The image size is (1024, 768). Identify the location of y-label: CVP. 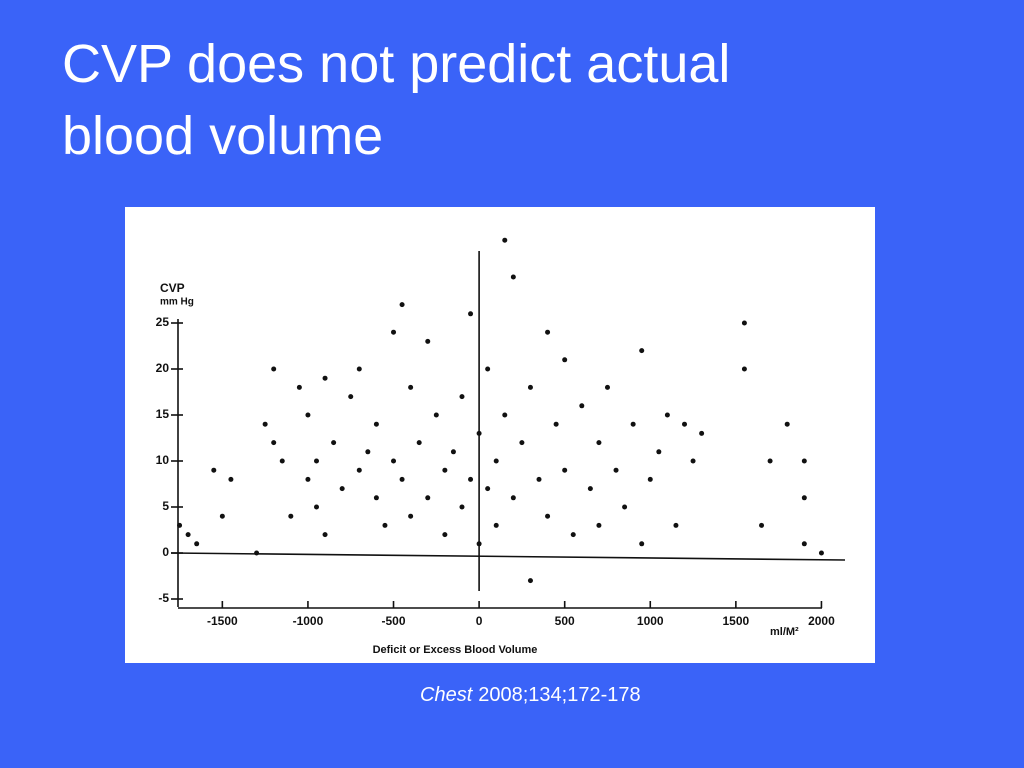
(172, 288).